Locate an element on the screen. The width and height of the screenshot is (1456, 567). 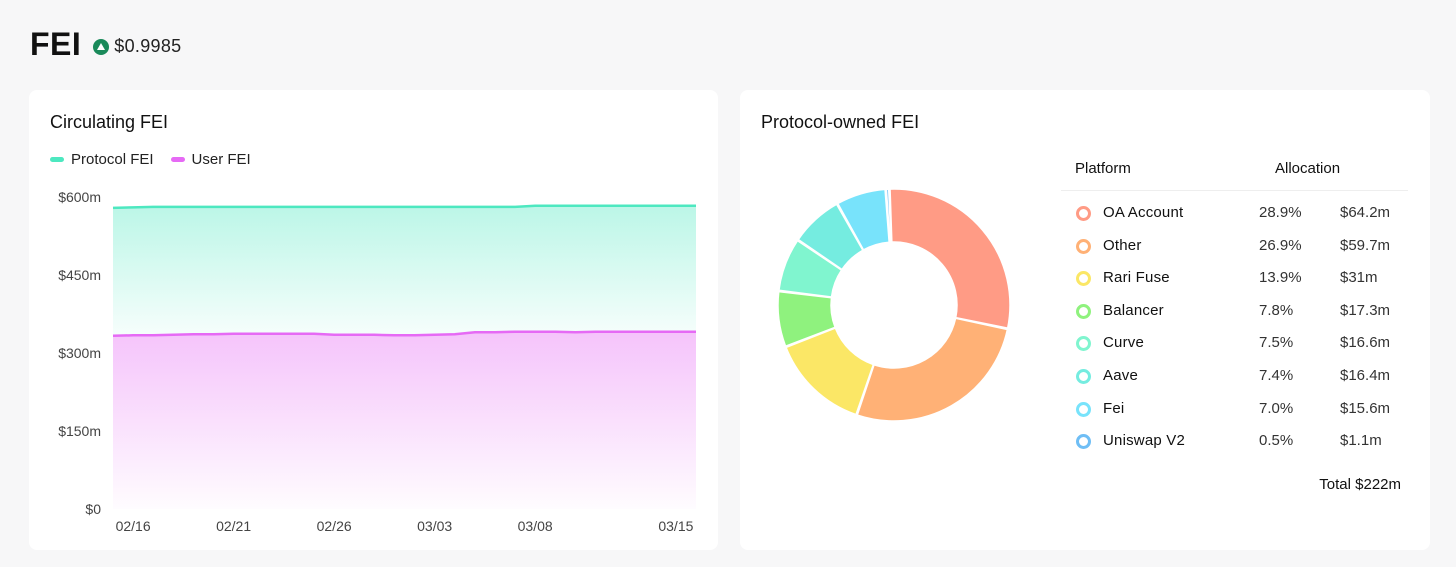
legend-protocol-fei: Protocol FEI is located at coordinates (102, 159).